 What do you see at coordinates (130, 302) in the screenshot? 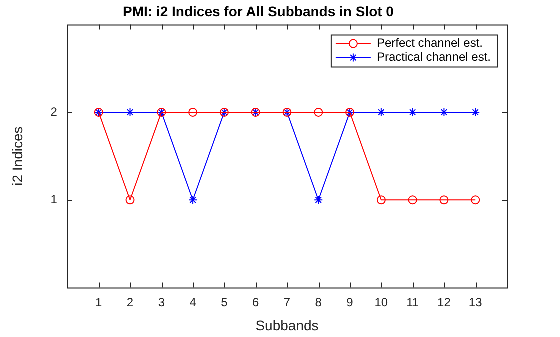
I see `x-tick-label: 2` at bounding box center [130, 302].